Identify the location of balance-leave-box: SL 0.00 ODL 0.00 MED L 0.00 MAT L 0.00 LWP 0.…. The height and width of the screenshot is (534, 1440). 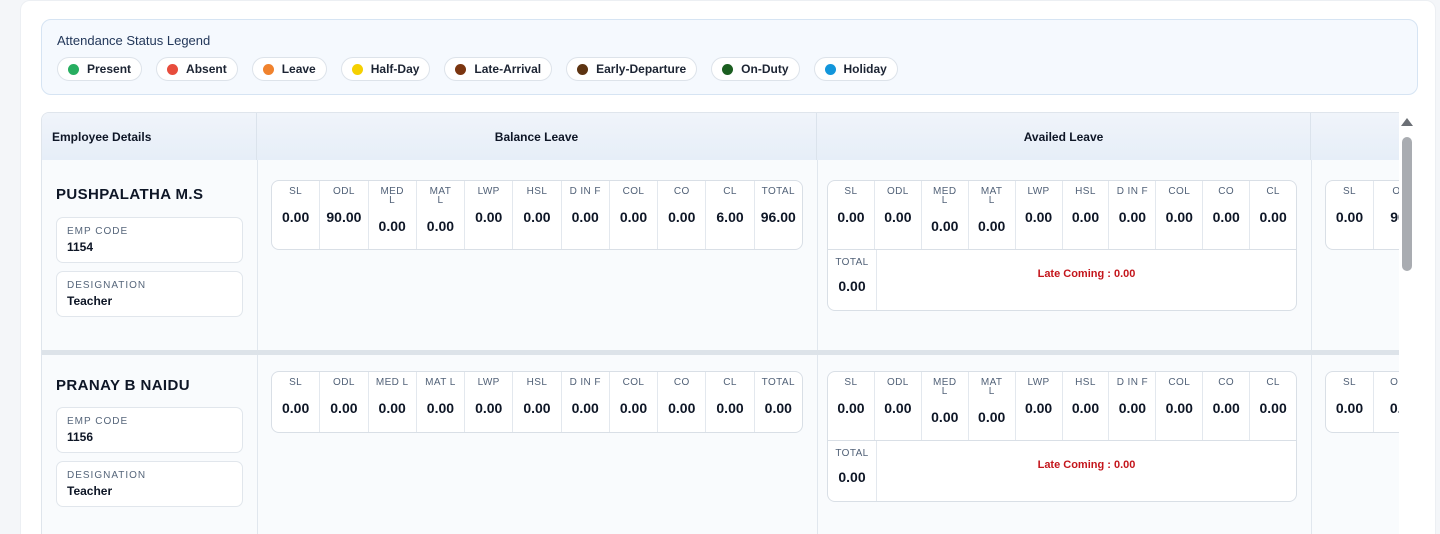
(537, 402).